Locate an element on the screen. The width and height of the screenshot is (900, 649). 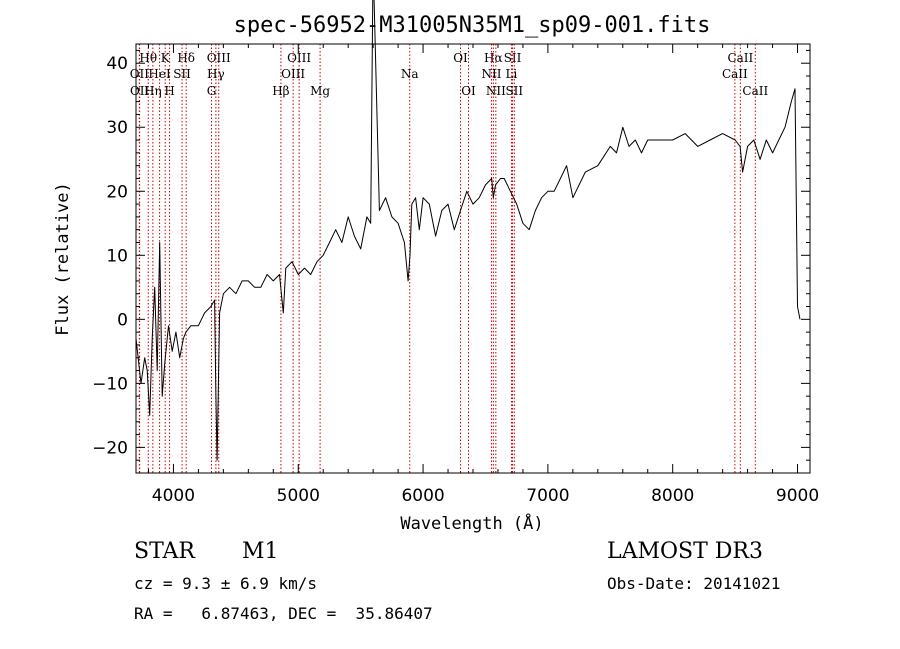
line-label-15: Mg is located at coordinates (320, 91).